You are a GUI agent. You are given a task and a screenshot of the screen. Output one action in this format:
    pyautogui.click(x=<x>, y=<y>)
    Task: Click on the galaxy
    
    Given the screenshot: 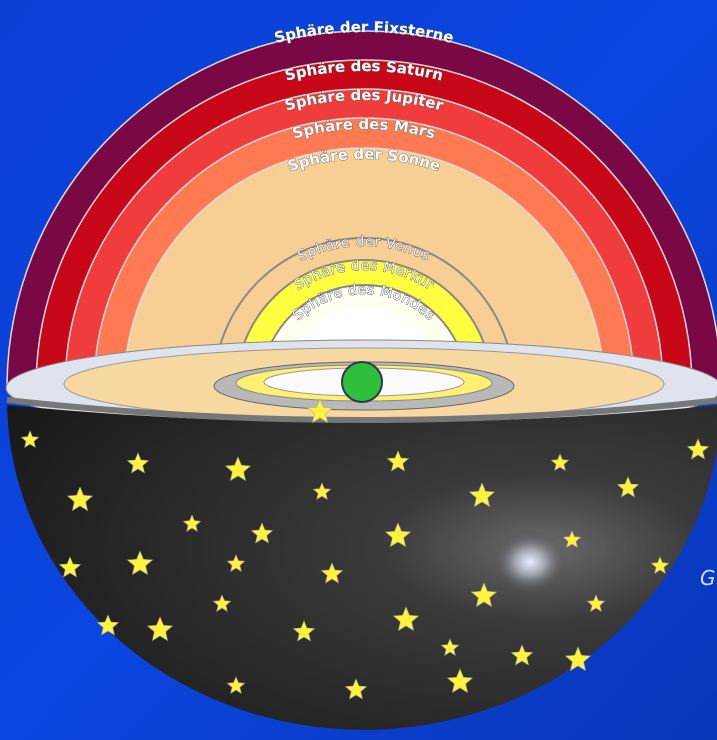 What is the action you would take?
    pyautogui.click(x=530, y=562)
    